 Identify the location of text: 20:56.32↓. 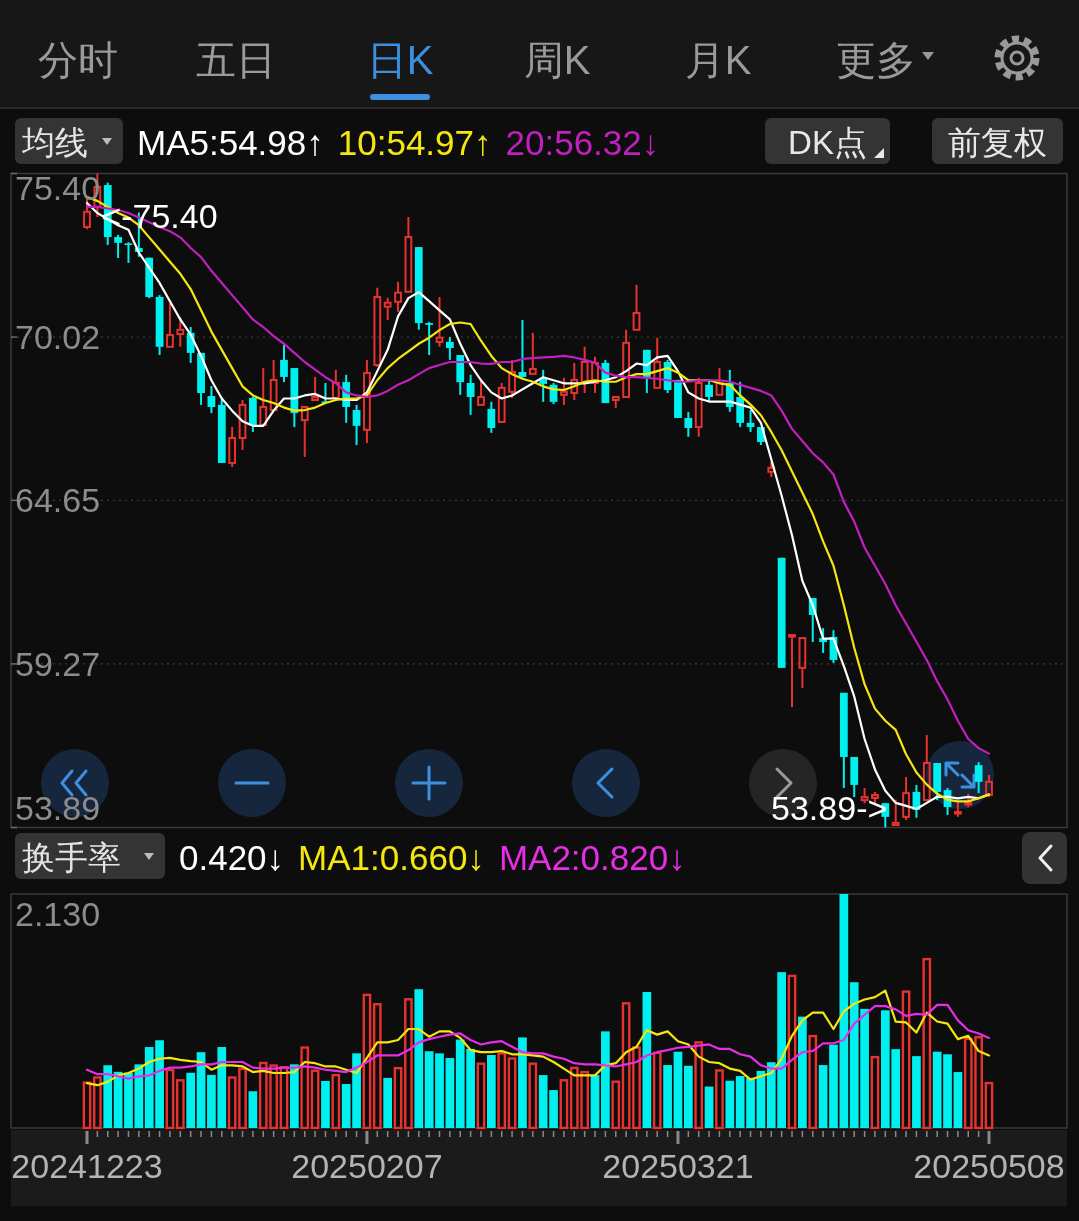
(582, 142).